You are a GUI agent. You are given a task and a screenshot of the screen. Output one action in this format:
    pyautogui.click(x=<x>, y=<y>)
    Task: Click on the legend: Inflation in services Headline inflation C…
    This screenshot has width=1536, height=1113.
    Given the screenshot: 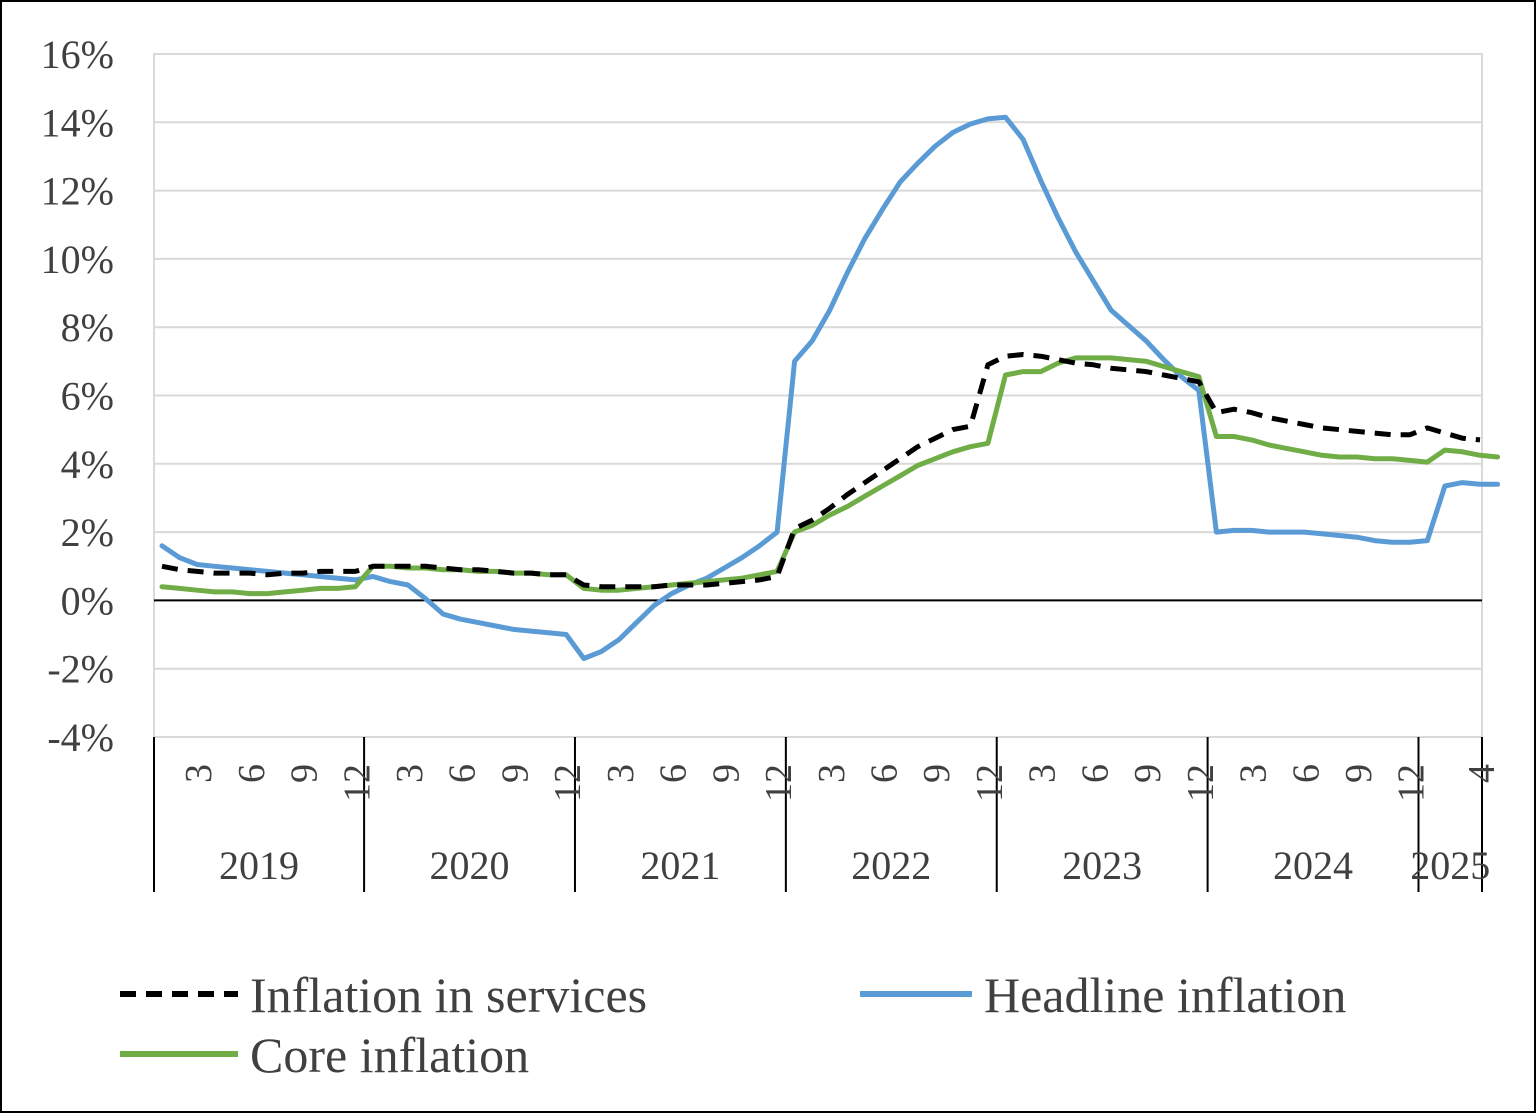 What is the action you would take?
    pyautogui.click(x=733, y=1025)
    